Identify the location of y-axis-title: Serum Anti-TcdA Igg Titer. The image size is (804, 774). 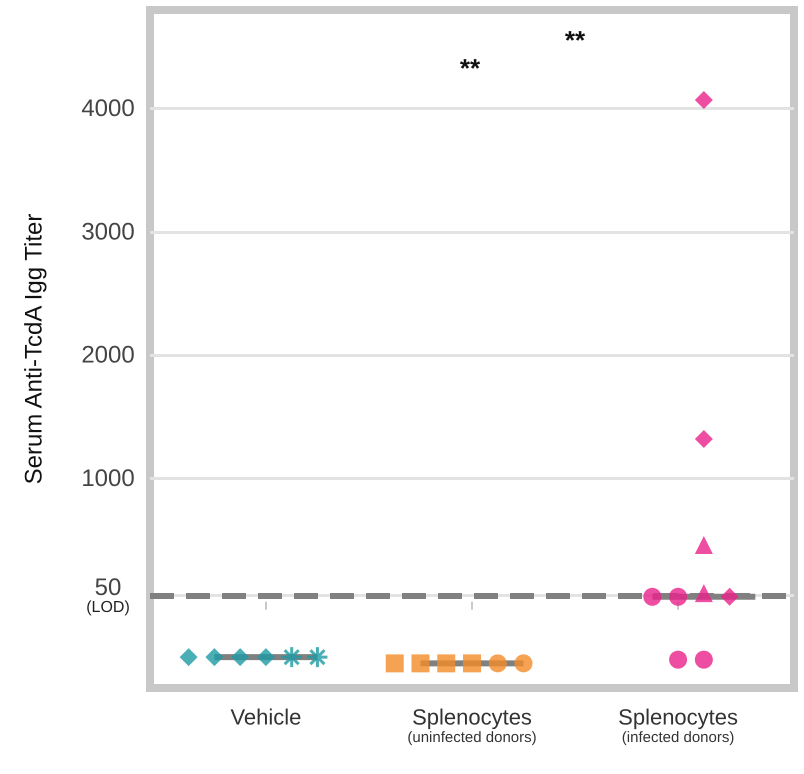
(34, 349).